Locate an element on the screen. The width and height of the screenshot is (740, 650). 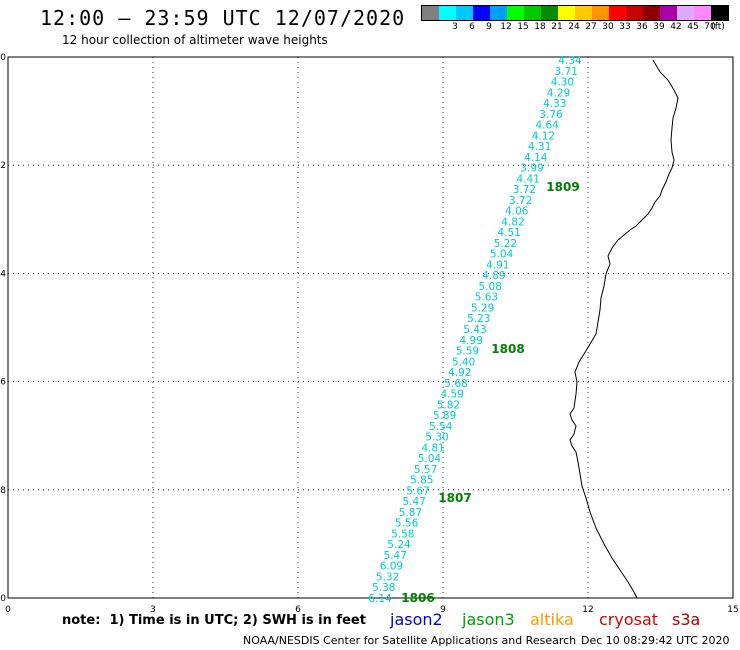
coastline is located at coordinates (624, 329).